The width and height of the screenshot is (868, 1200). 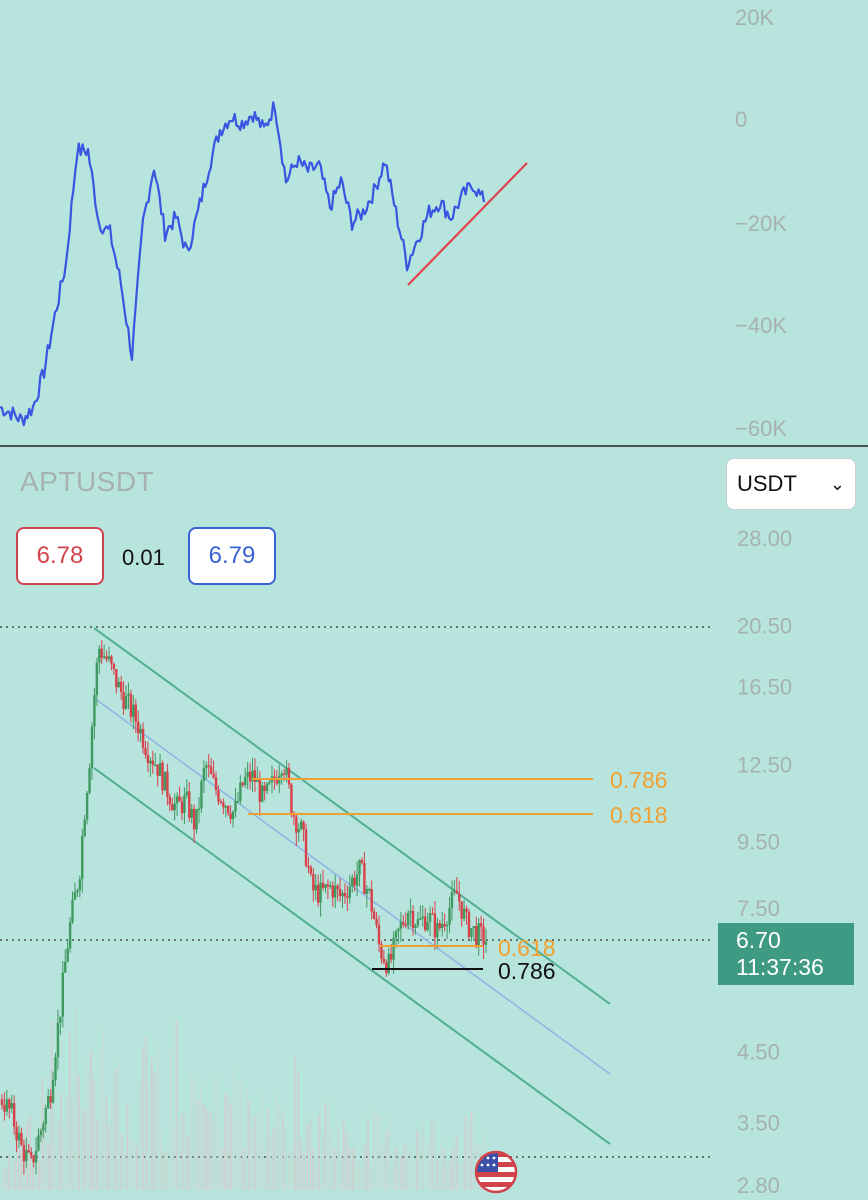 What do you see at coordinates (60, 556) in the screenshot?
I see `bid-price-button: 6.78` at bounding box center [60, 556].